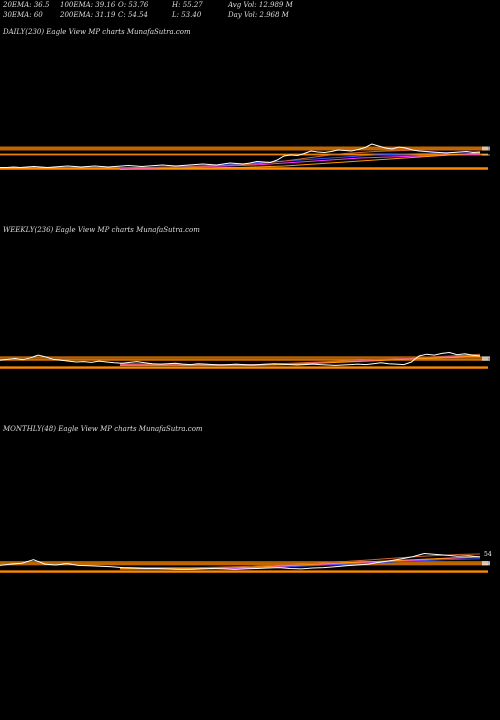  I want to click on header-row1-cell-2: O: 53.76, so click(133, 5).